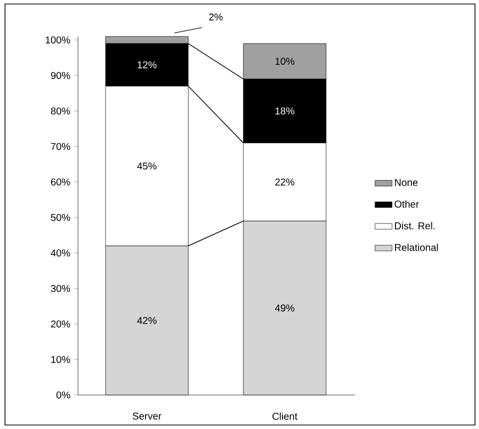 This screenshot has height=429, width=479. I want to click on x-tick-label: Client, so click(285, 416).